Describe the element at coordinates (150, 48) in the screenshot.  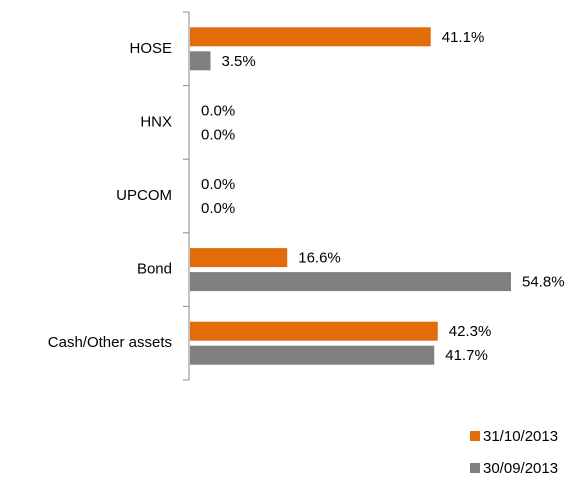
I see `category-label: HOSE` at that location.